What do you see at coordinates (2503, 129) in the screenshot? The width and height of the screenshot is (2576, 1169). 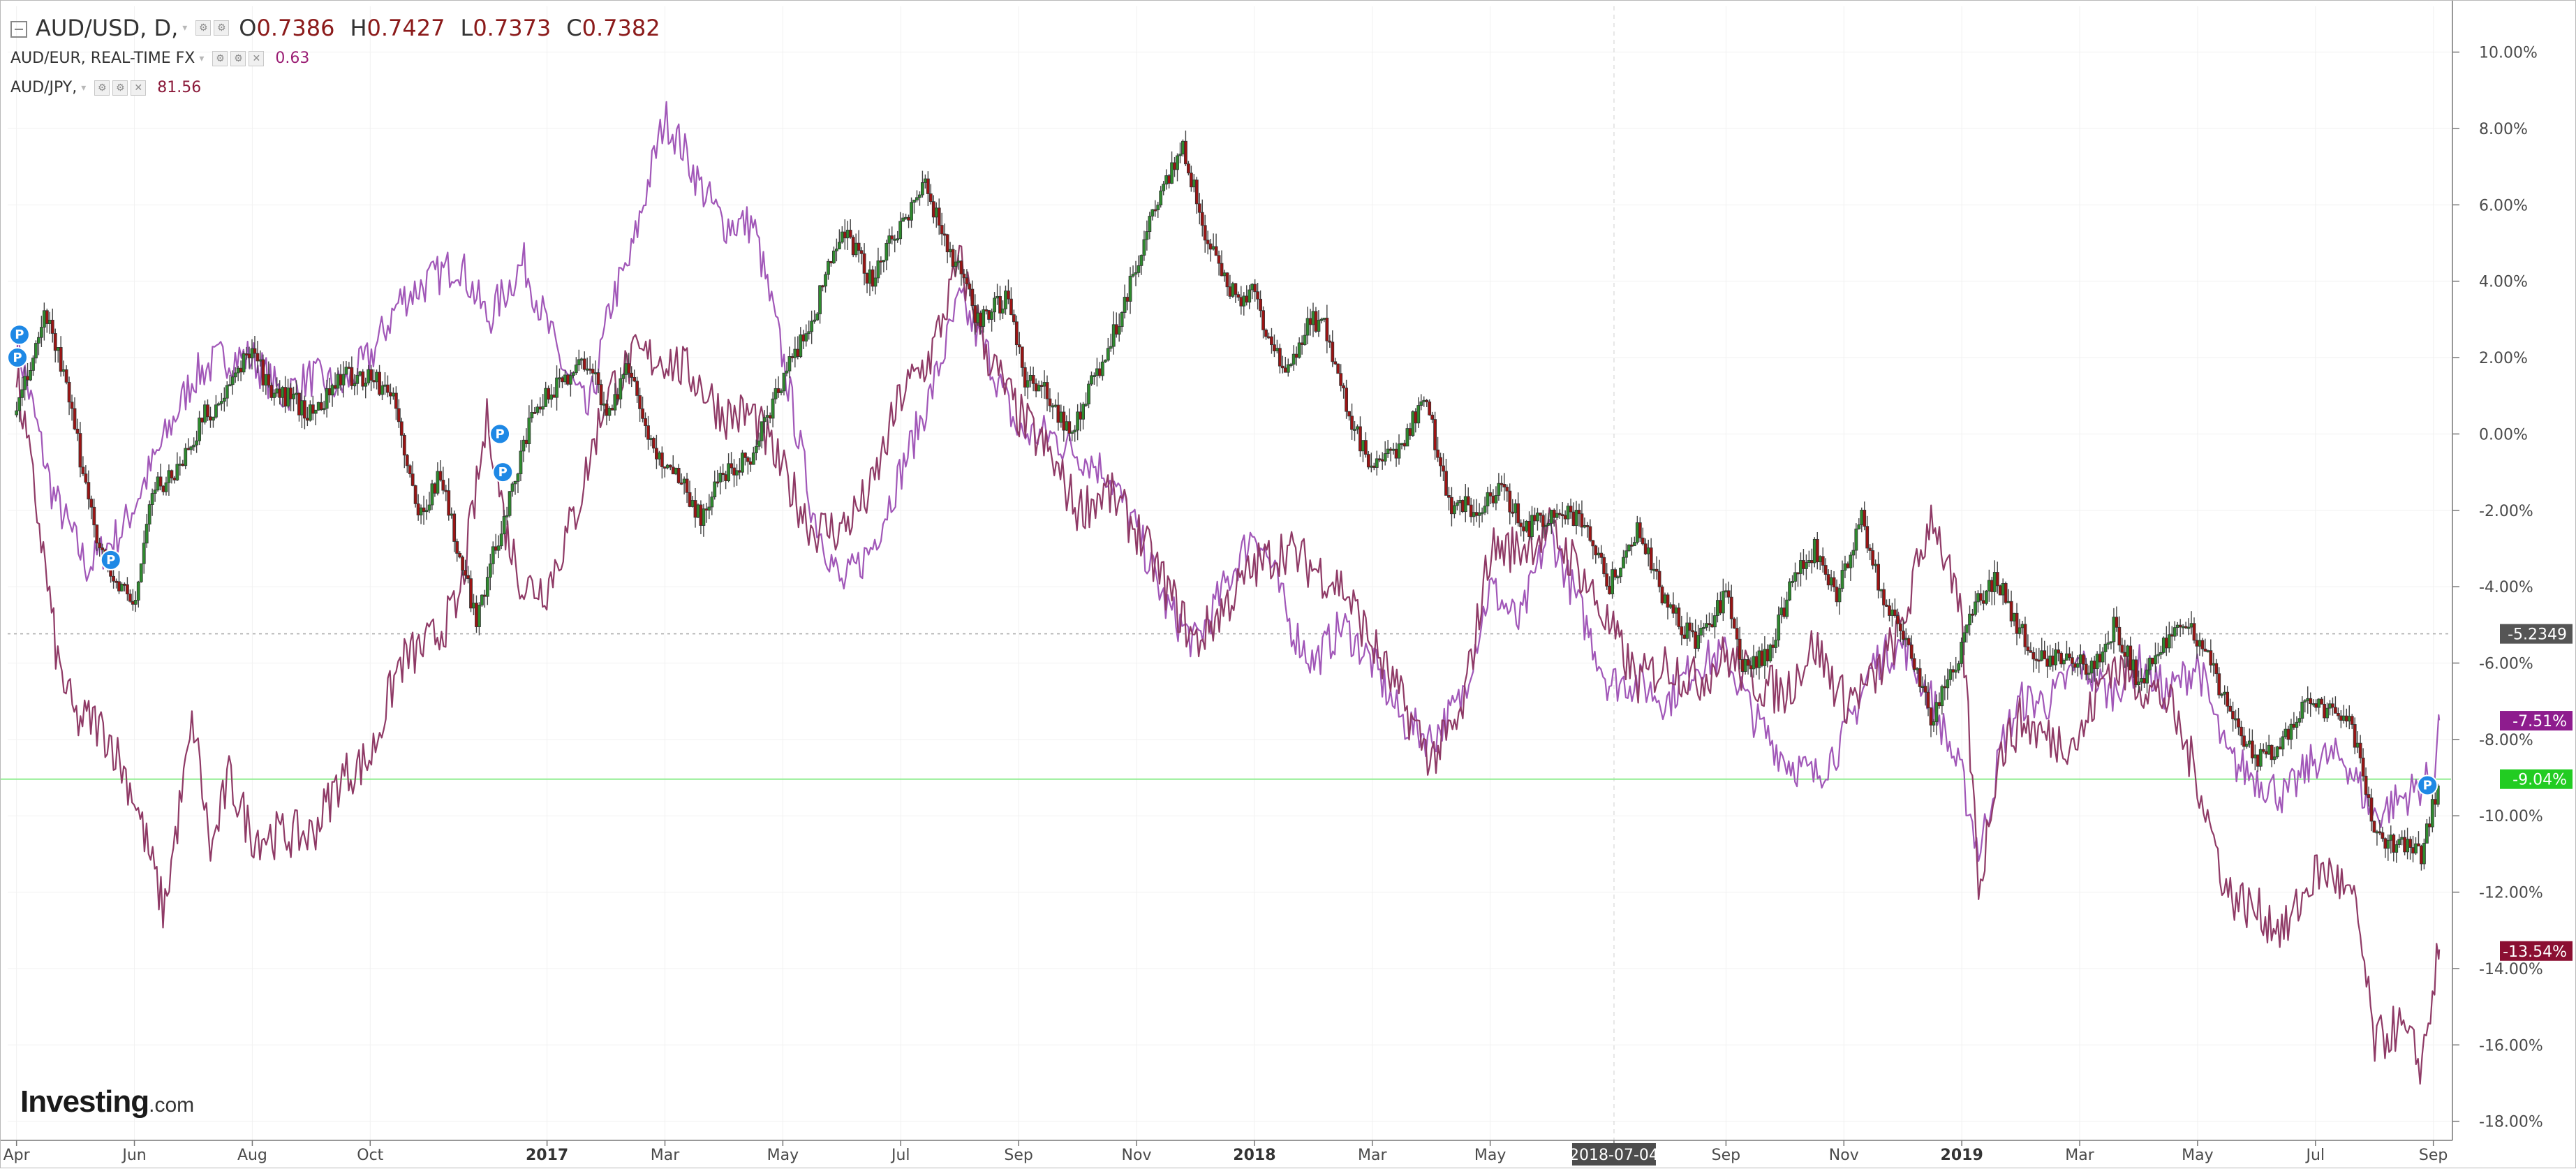 I see `y-tick-label: 8.00%` at bounding box center [2503, 129].